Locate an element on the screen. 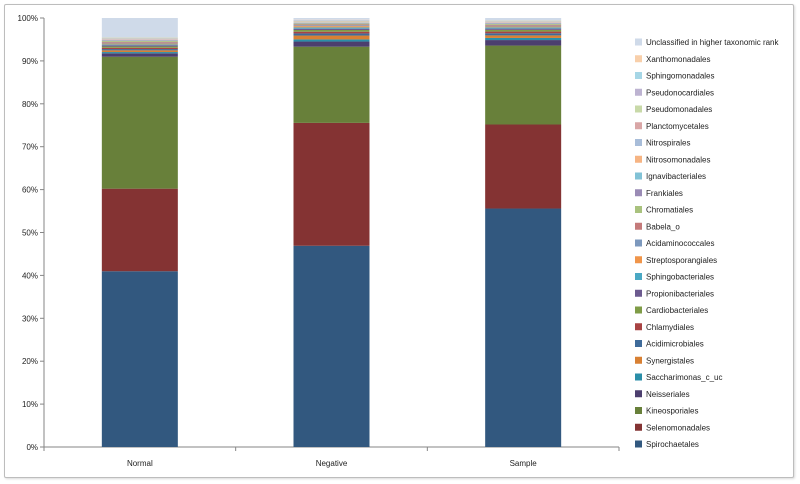 Image resolution: width=800 pixels, height=484 pixels. bar-segment-sphingobacteriales-normal is located at coordinates (140, 44).